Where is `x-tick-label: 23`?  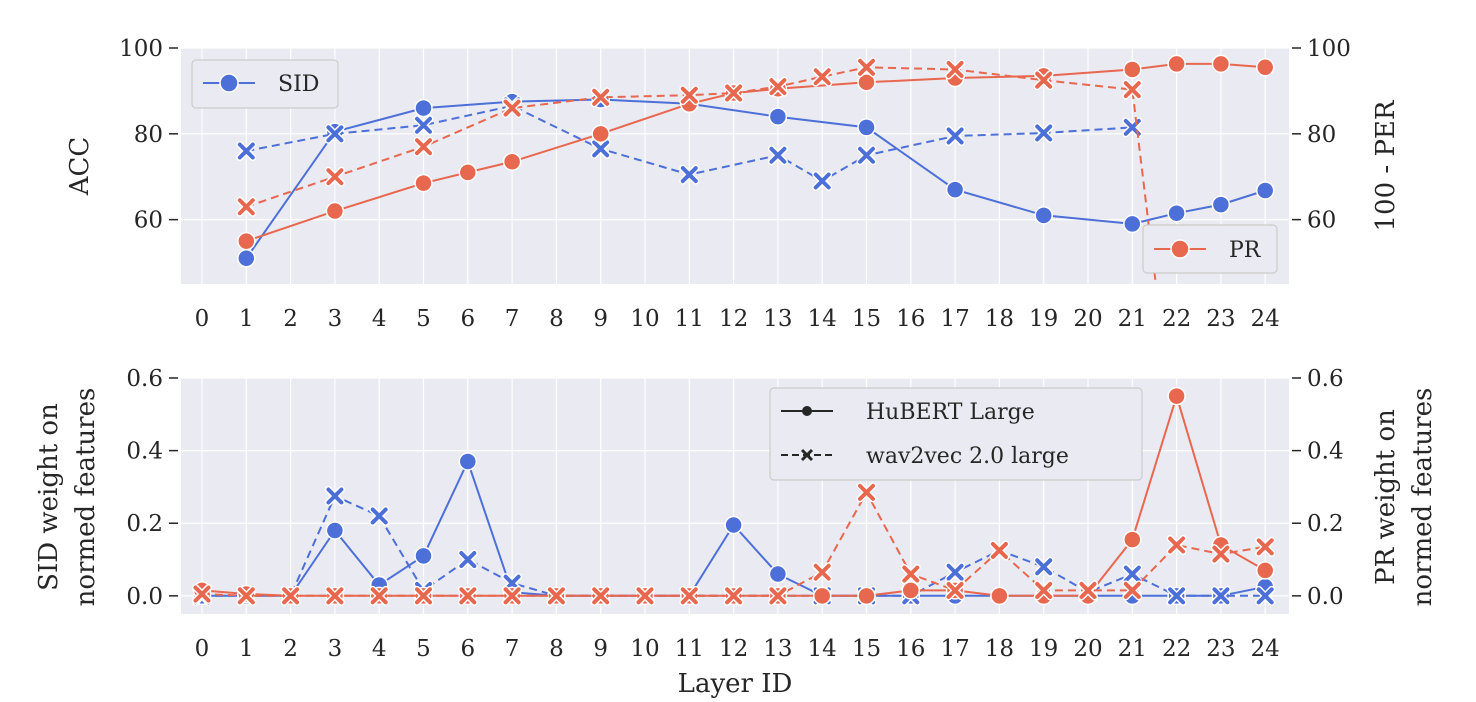 x-tick-label: 23 is located at coordinates (1220, 649).